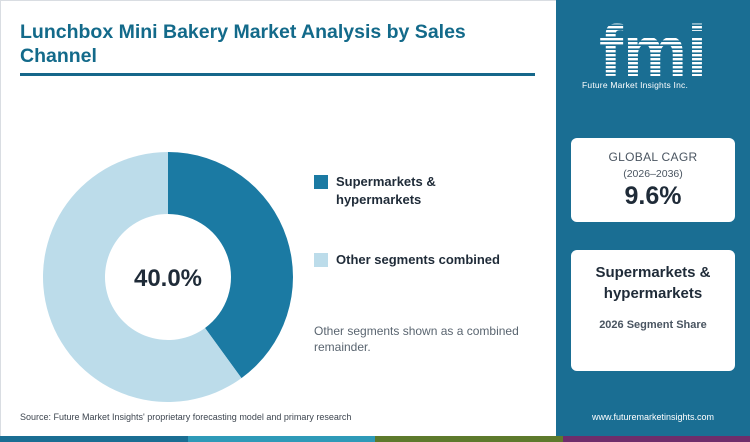 This screenshot has width=750, height=442. Describe the element at coordinates (653, 174) in the screenshot. I see `cagr-period: (2026–2036)` at that location.